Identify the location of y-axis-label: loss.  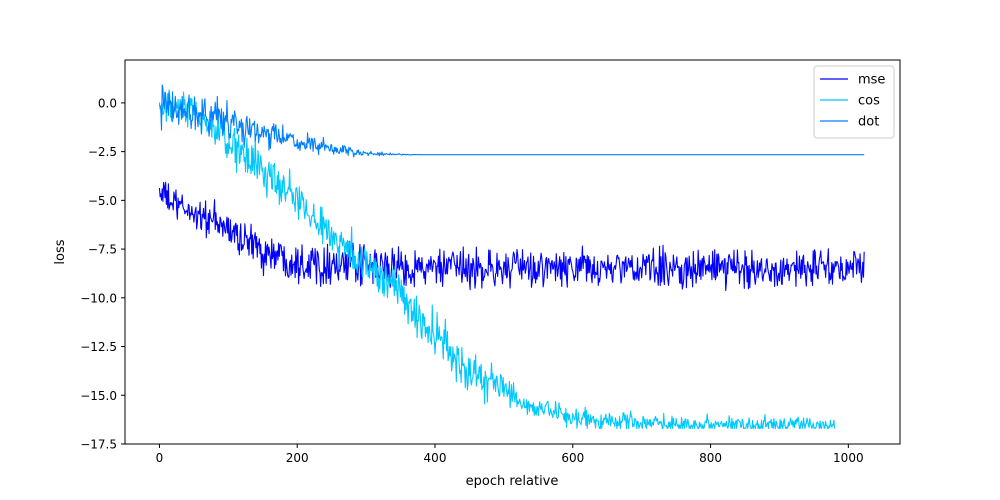
(60, 251).